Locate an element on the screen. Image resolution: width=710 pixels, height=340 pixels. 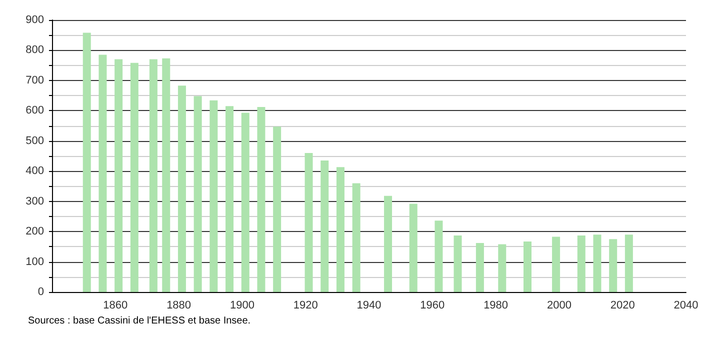
x-tick-label: 2040 is located at coordinates (686, 306).